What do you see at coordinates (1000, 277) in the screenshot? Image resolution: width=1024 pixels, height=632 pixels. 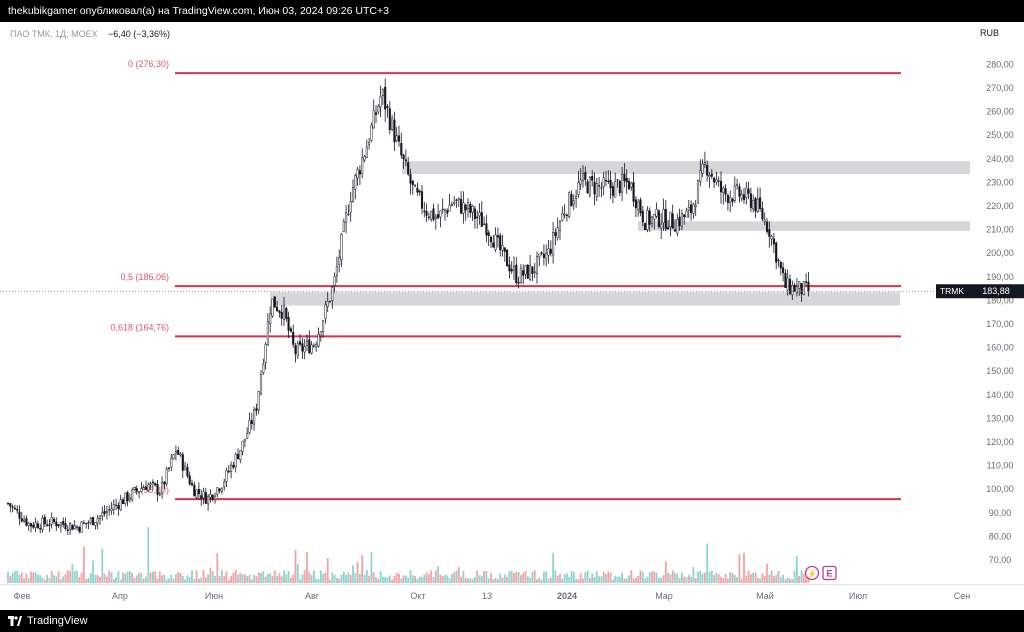 I see `price-tick-label: 190,00` at bounding box center [1000, 277].